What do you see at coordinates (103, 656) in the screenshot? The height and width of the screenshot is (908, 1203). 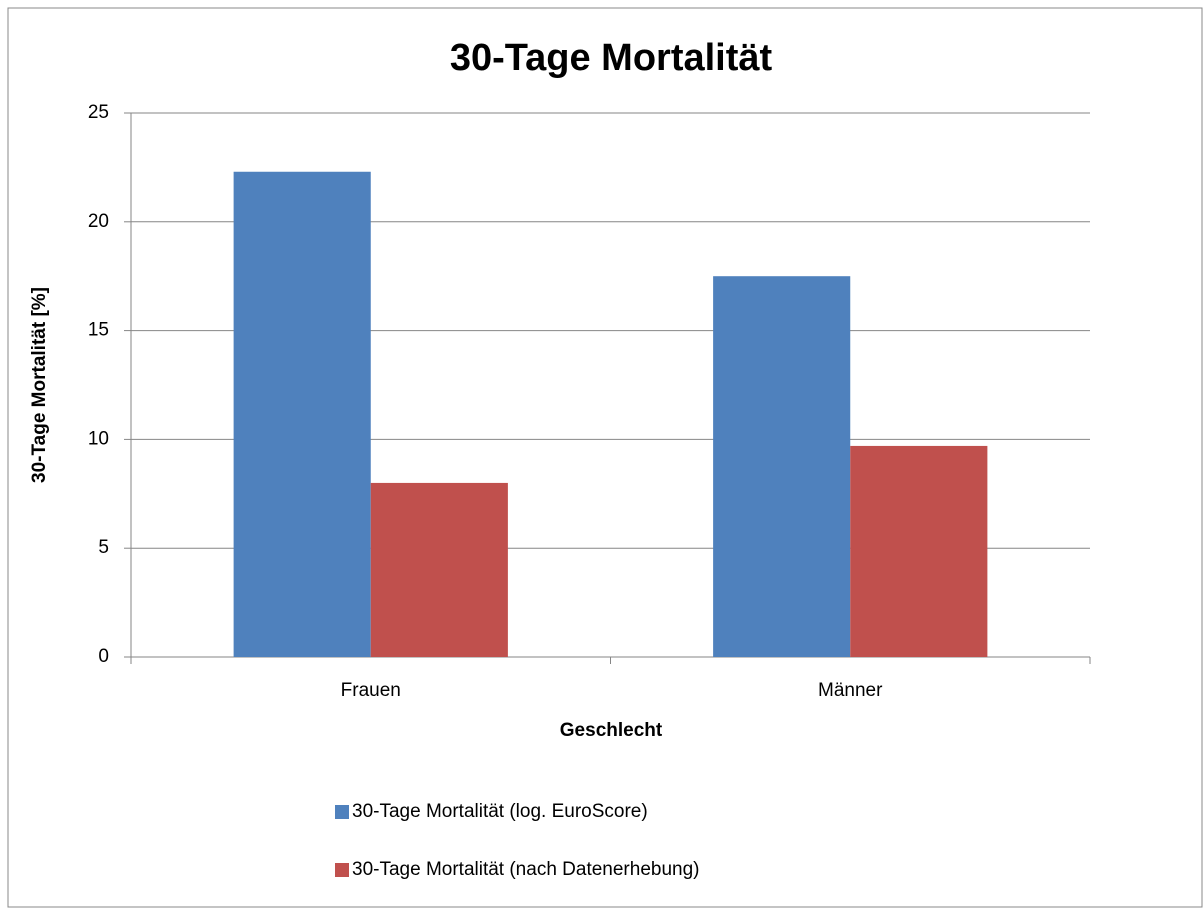 I see `y-tick-label: 0` at bounding box center [103, 656].